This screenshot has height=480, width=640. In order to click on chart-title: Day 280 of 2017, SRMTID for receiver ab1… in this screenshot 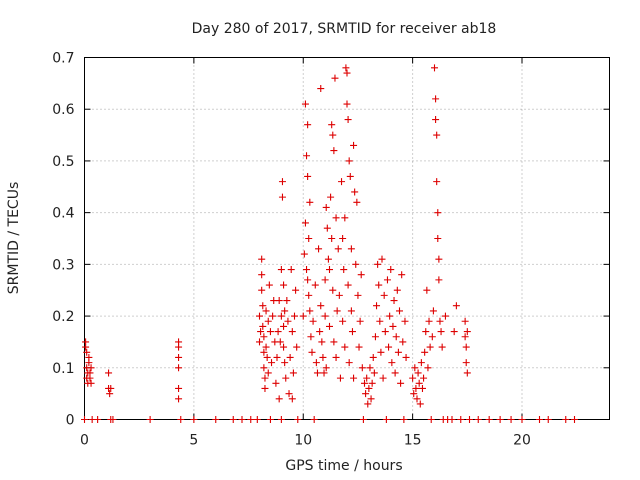, I will do `click(344, 29)`.